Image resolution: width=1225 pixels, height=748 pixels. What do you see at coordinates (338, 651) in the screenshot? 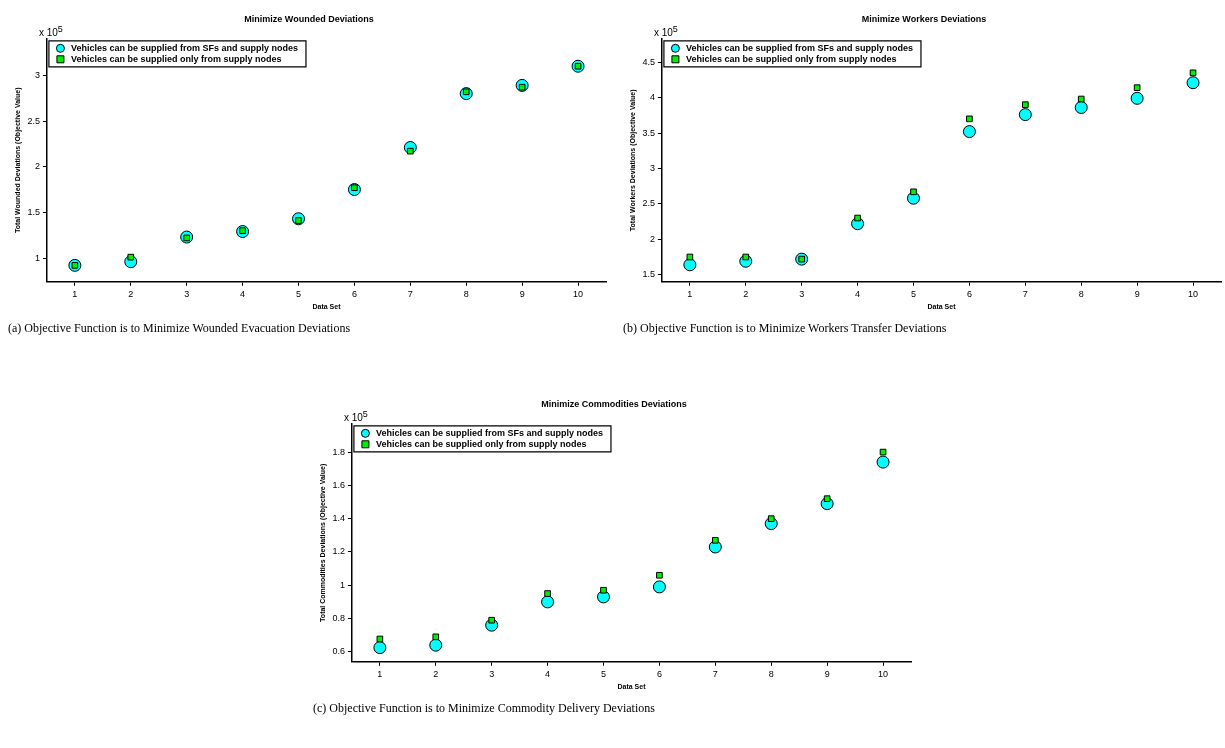
I see `y-tick-label: 0.6` at bounding box center [338, 651].